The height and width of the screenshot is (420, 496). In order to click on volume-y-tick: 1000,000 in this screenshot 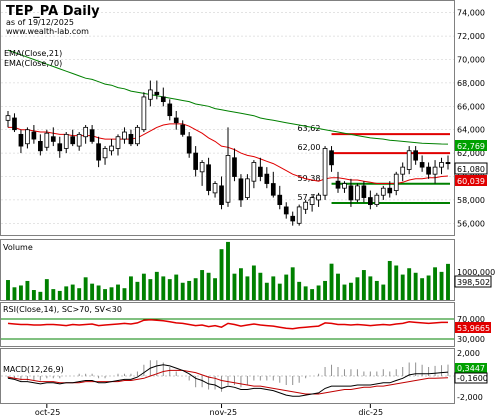, I will do `click(476, 272)`.